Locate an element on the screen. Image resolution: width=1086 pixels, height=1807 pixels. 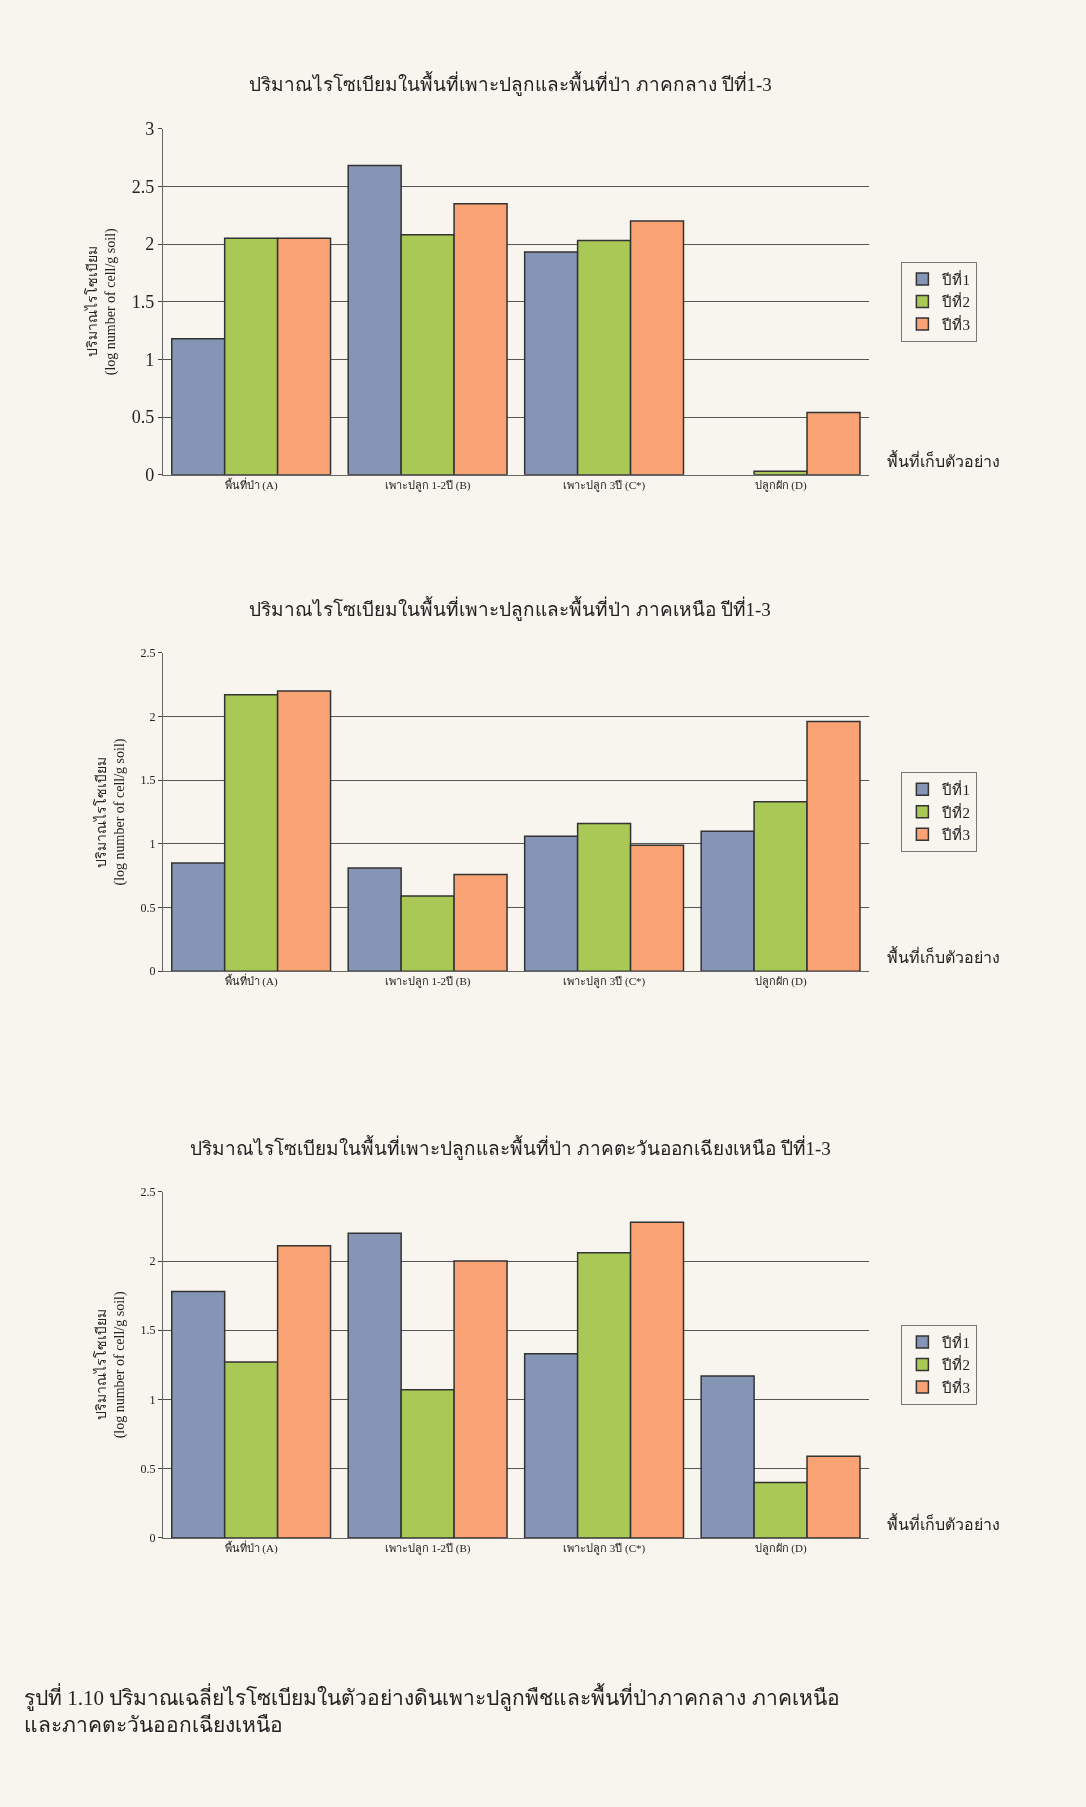
y-tick-label: 3 is located at coordinates (150, 128).